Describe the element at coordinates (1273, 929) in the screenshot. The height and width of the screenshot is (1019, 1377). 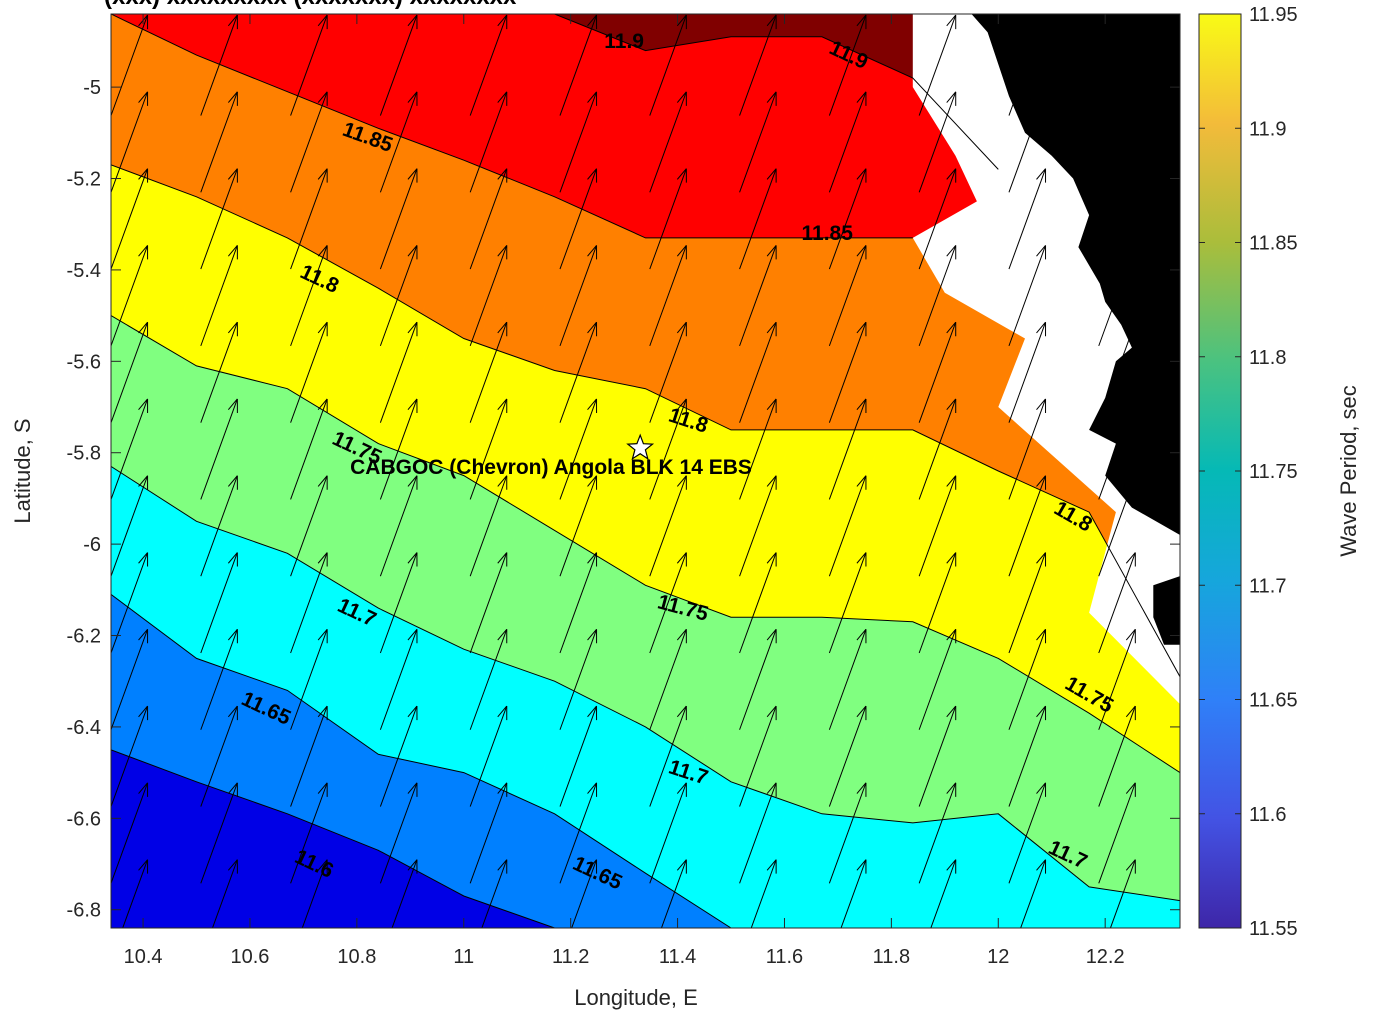
I see `colorbar-tick-label: 11.55` at that location.